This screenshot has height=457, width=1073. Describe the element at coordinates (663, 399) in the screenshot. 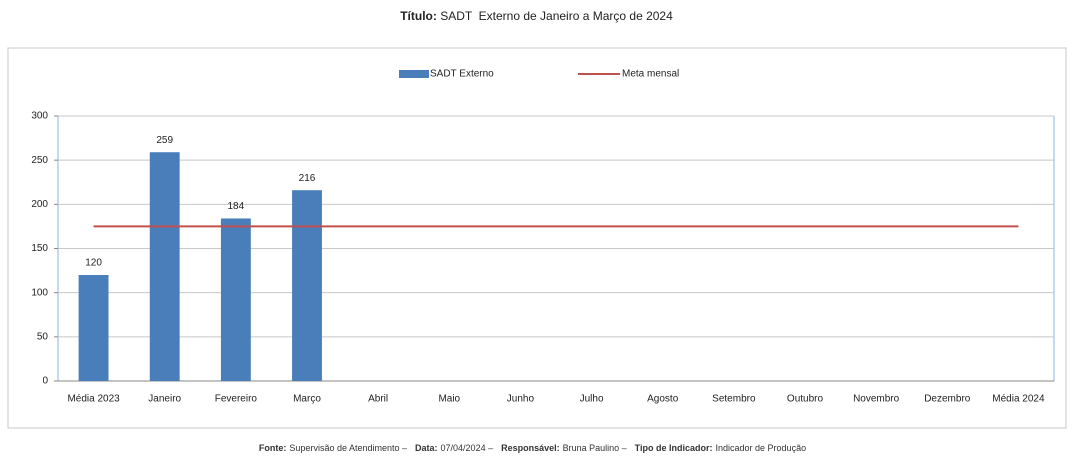

I see `x-tick-label: Agosto` at that location.